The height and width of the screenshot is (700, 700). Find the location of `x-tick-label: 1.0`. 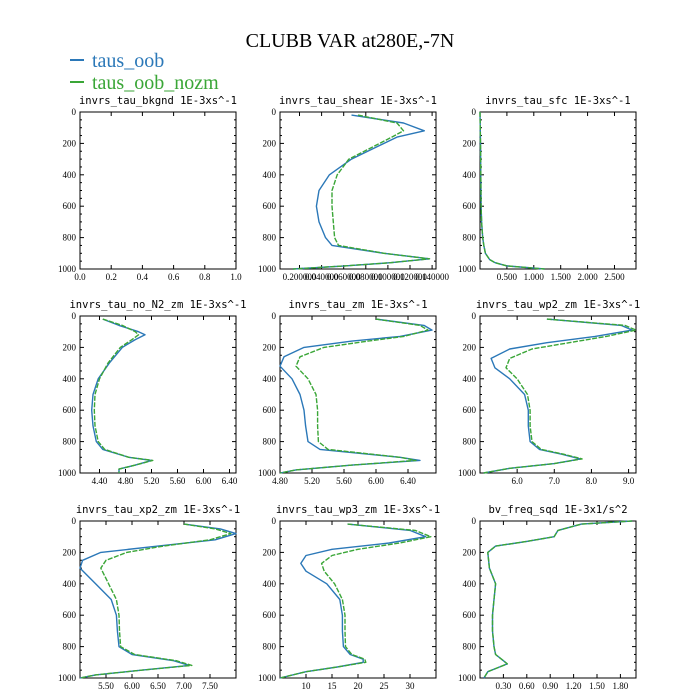

x-tick-label: 1.0 is located at coordinates (236, 277).